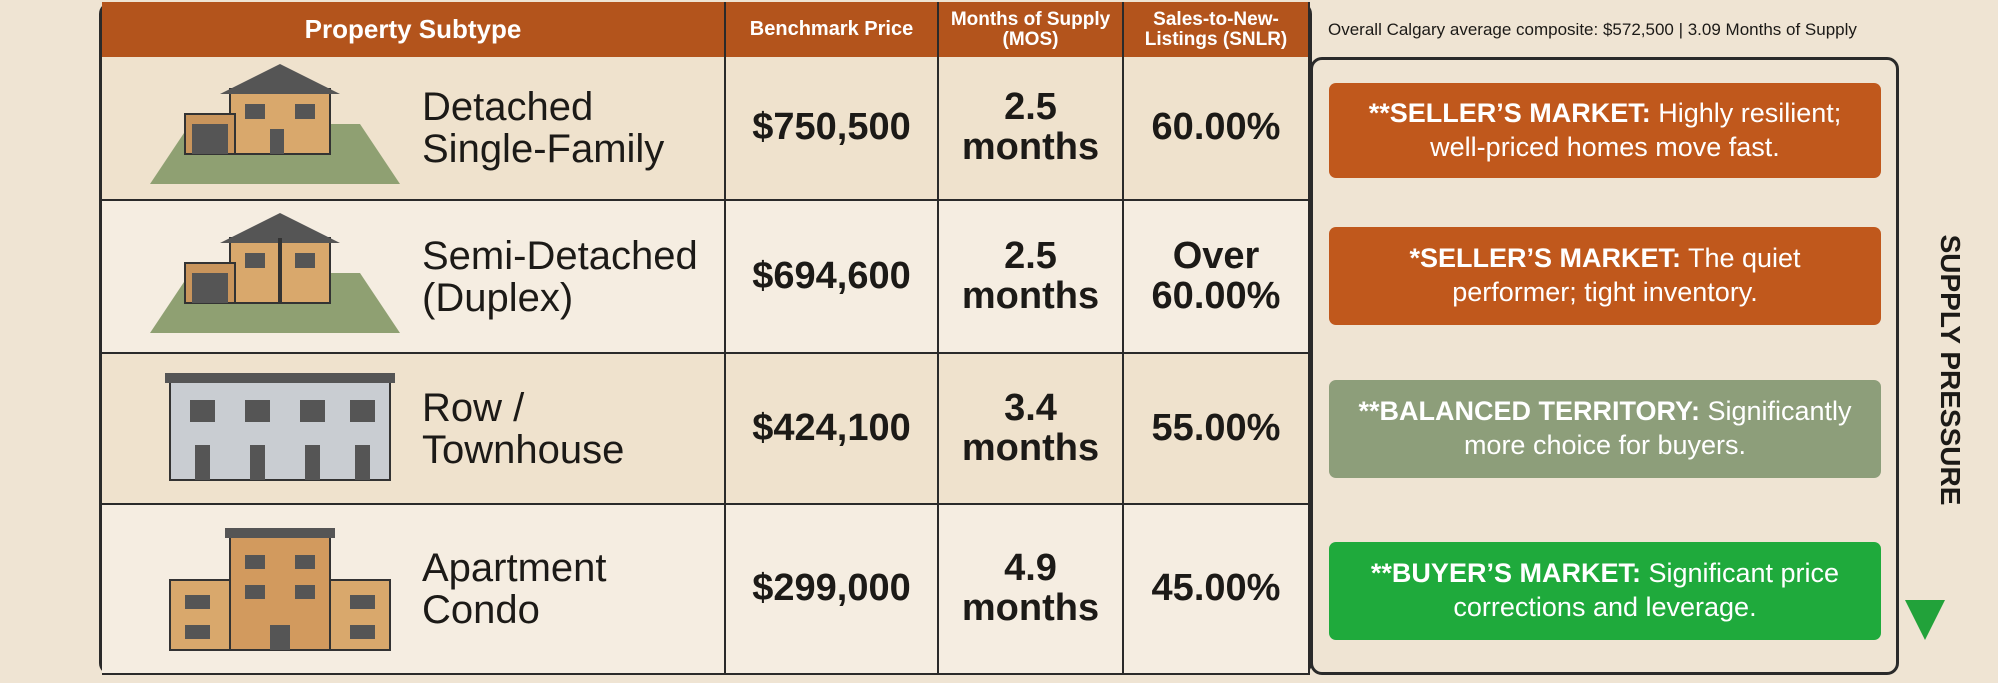 Image resolution: width=1998 pixels, height=683 pixels. Describe the element at coordinates (414, 29) in the screenshot. I see `header-cell: Property Subtype` at that location.